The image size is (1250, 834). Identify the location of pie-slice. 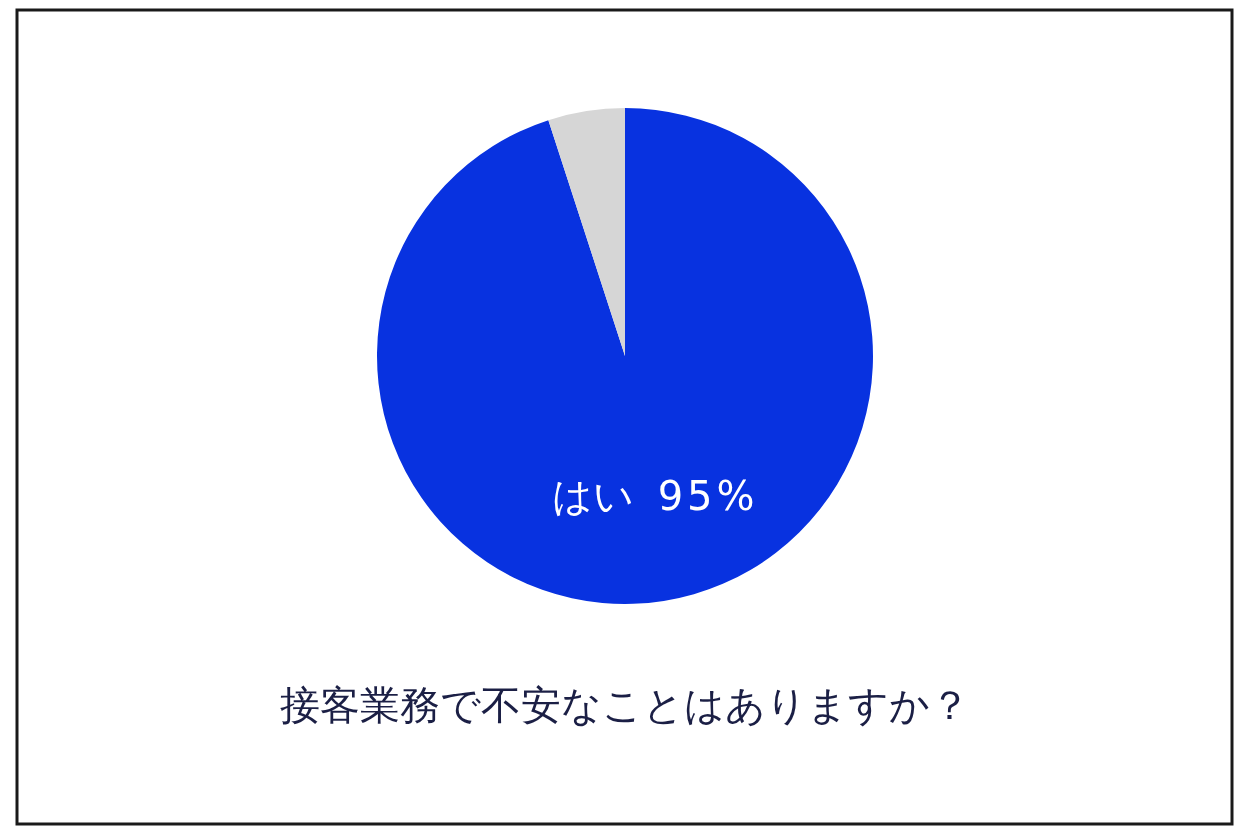
(586, 232).